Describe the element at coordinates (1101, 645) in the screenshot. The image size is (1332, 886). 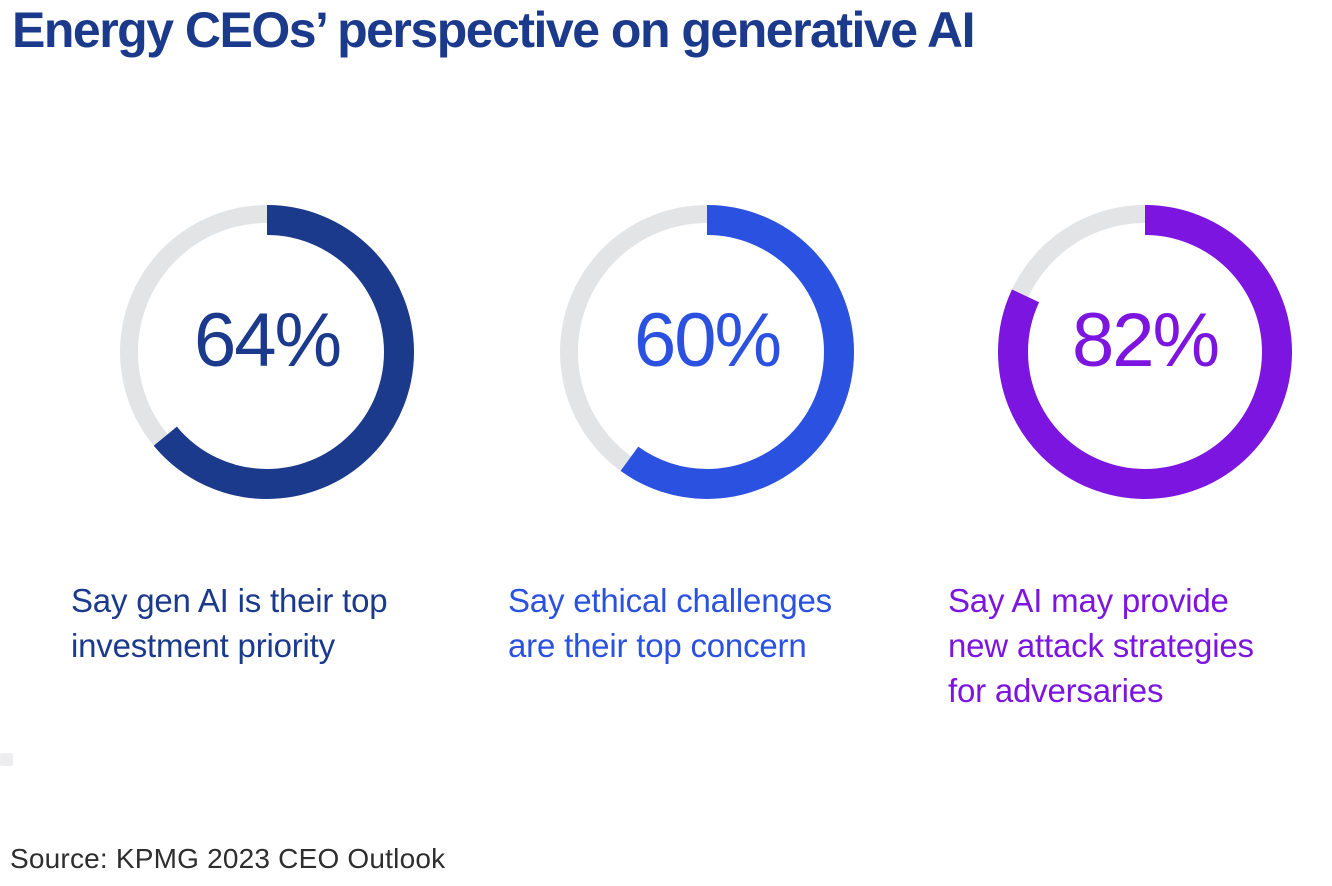
I see `caption-line: new attack strategies` at that location.